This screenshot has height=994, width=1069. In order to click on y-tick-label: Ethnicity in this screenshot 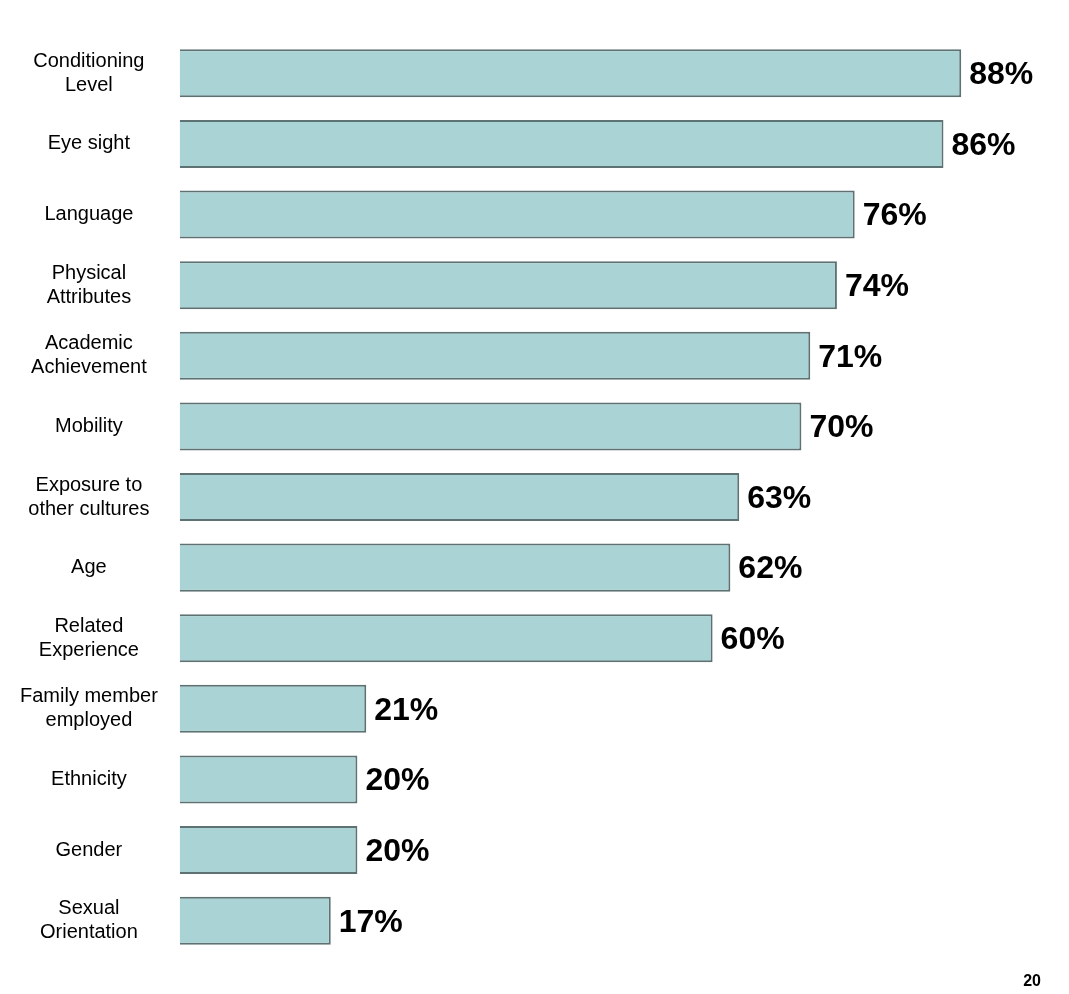, I will do `click(89, 777)`.